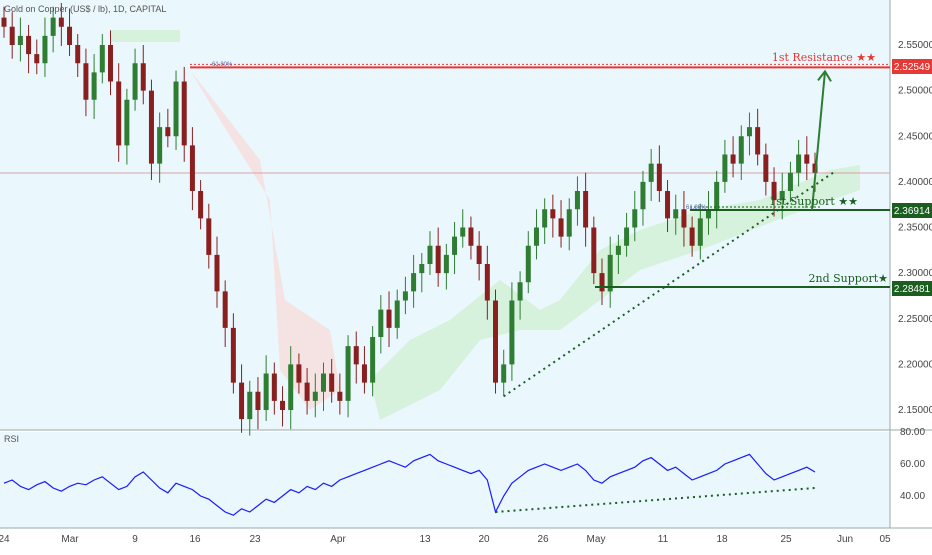 This screenshot has width=932, height=555. What do you see at coordinates (824, 57) in the screenshot?
I see `resistance-label: 1st Resistance ★★` at bounding box center [824, 57].